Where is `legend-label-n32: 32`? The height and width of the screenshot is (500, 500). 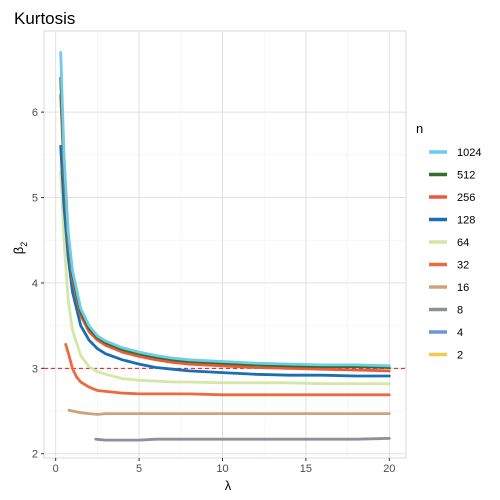 legend-label-n32: 32 is located at coordinates (463, 266).